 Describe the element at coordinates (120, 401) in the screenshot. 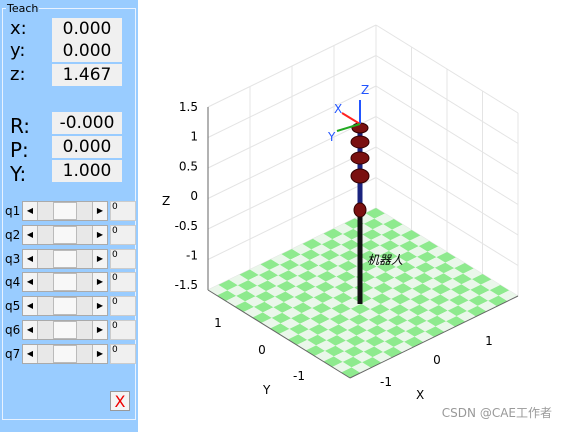

I see `close-button: X` at that location.